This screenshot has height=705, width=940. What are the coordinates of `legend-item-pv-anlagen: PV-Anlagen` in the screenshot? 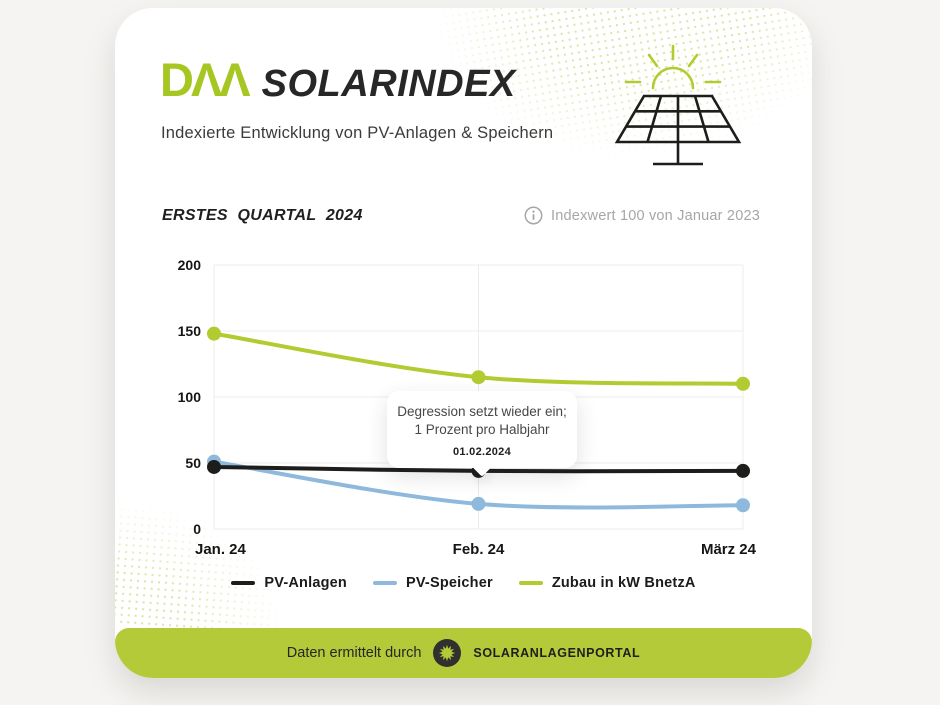 It's located at (289, 583).